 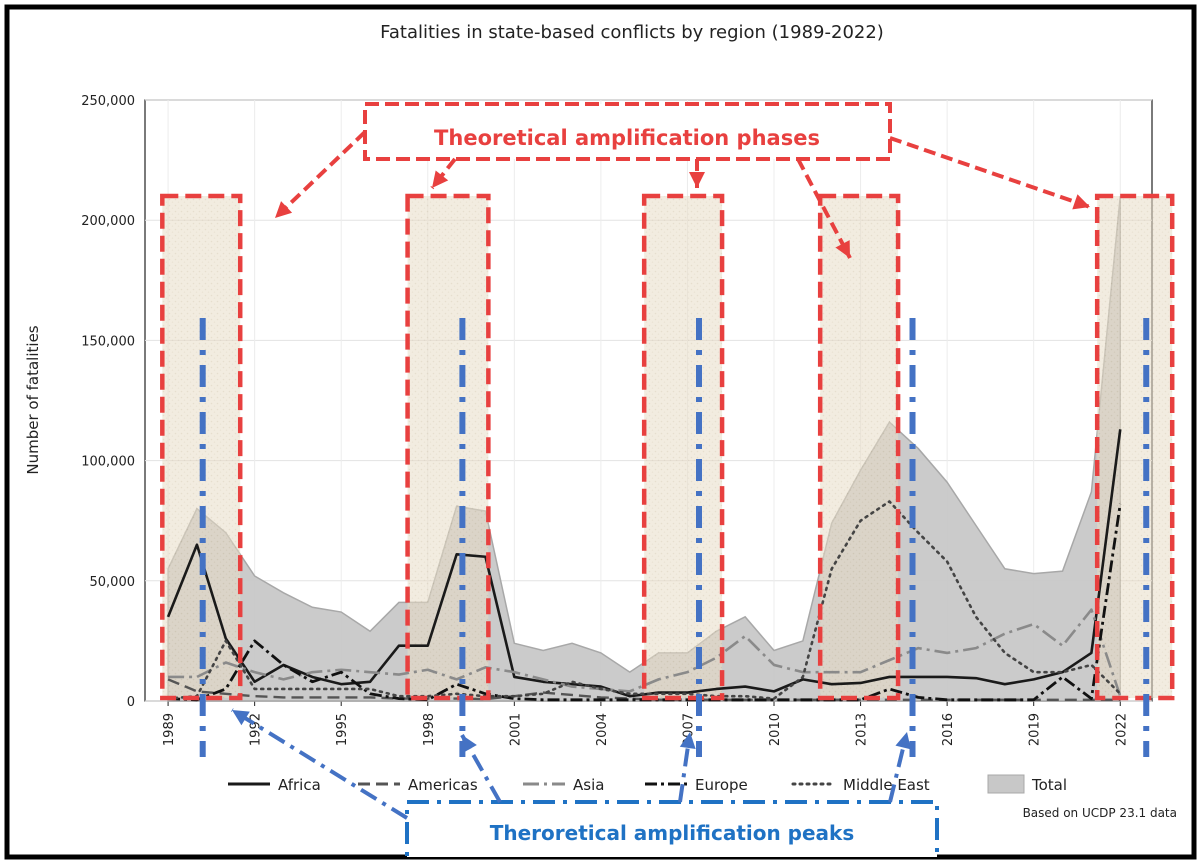 I want to click on peak-arrows, so click(x=570, y=764).